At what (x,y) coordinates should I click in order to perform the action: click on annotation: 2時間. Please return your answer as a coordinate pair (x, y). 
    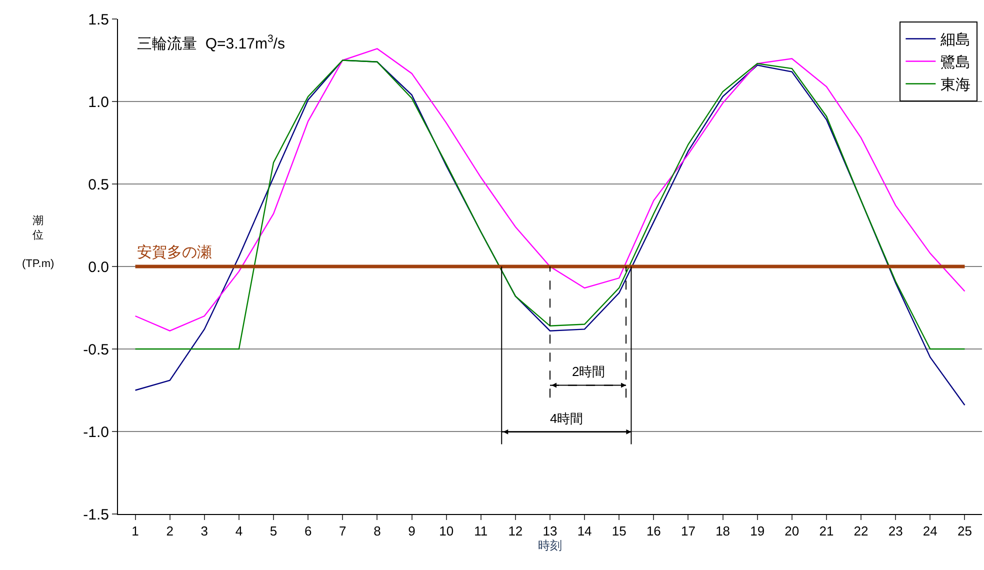
    Looking at the image, I should click on (589, 371).